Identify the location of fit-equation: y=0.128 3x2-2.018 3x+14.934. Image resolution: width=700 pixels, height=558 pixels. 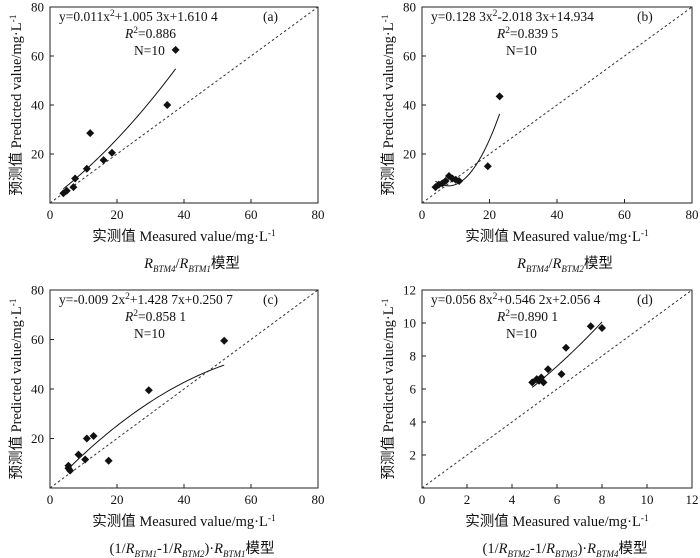
(512, 16).